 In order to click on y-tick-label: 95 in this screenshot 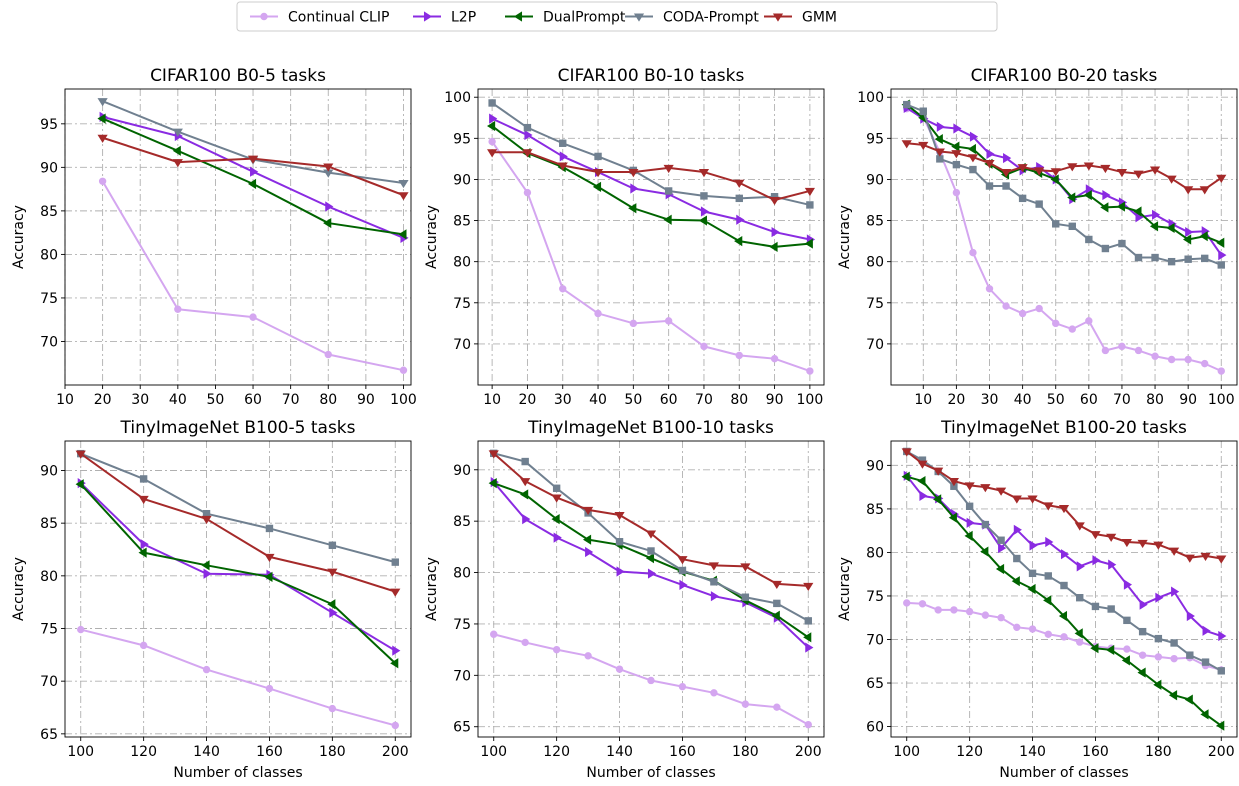, I will do `click(462, 139)`.